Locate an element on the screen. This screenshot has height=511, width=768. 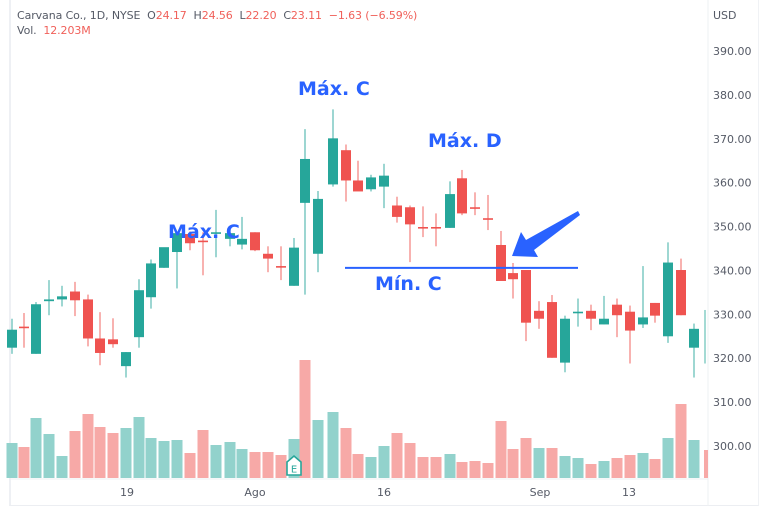
volume-row: Vol. 12.203M is located at coordinates (217, 30).